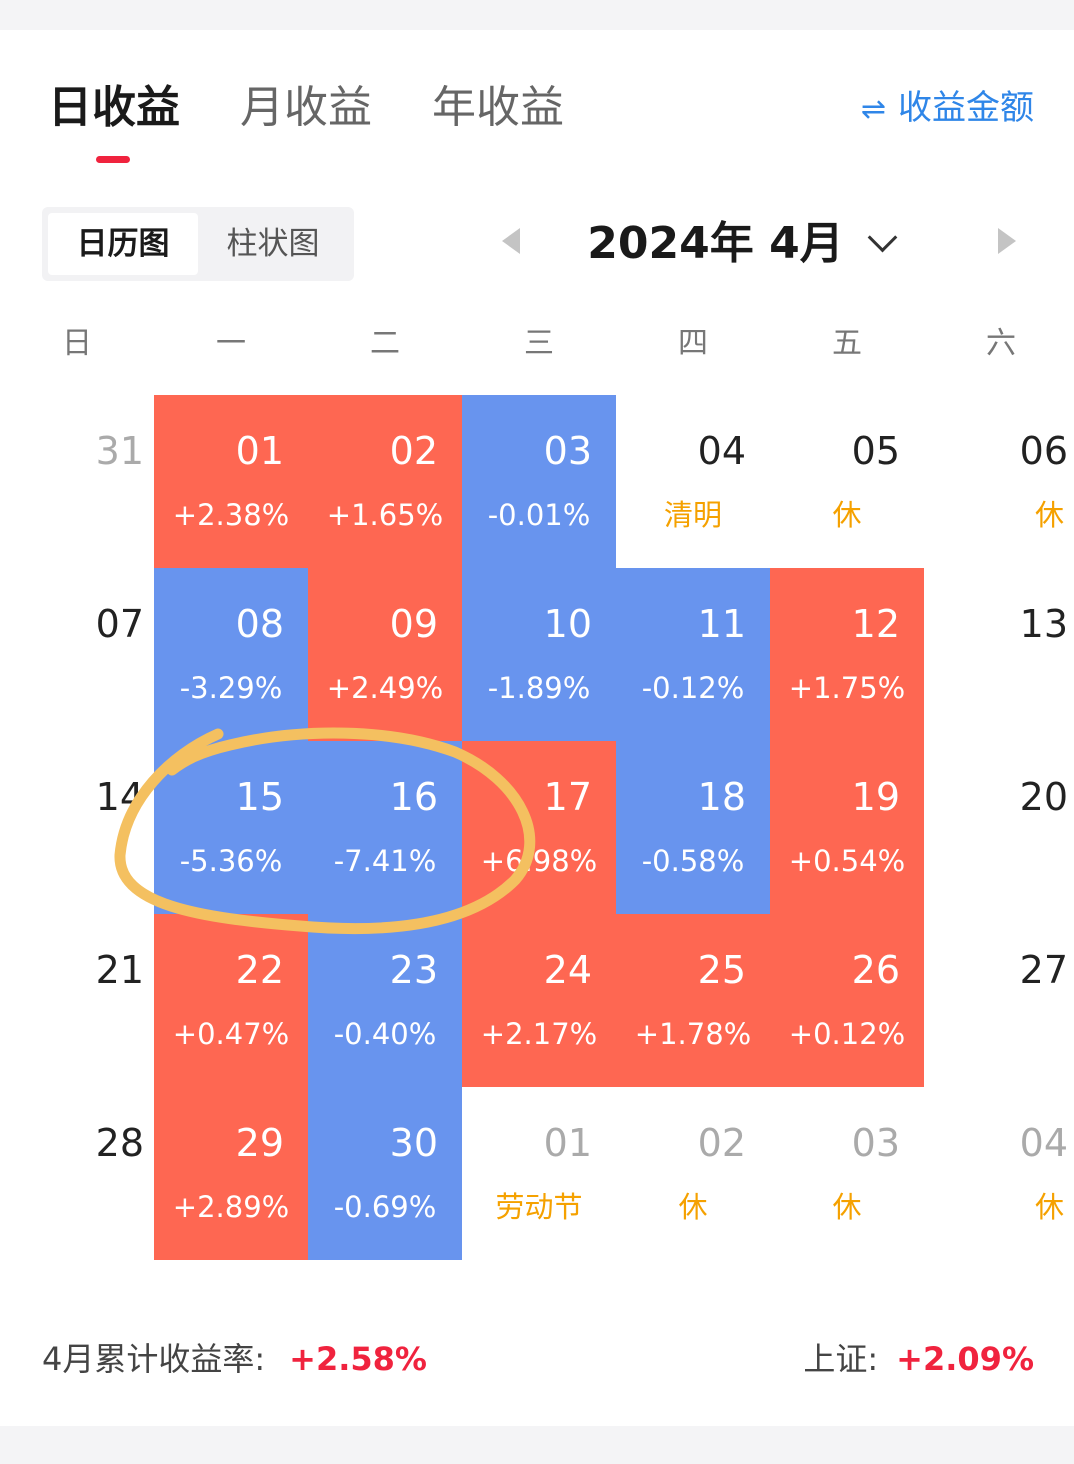  Describe the element at coordinates (539, 654) in the screenshot. I see `calendar-day-cell: 10 -1.89%` at that location.